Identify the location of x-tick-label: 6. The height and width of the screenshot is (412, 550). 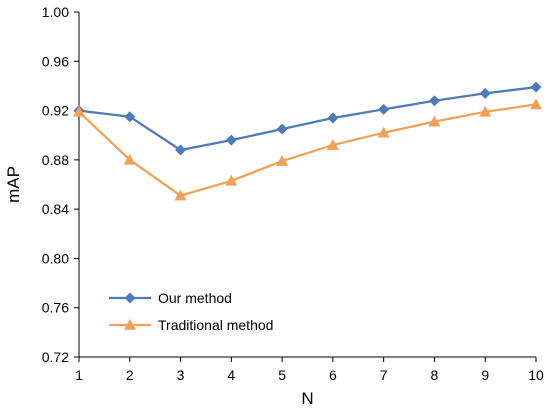
(333, 375).